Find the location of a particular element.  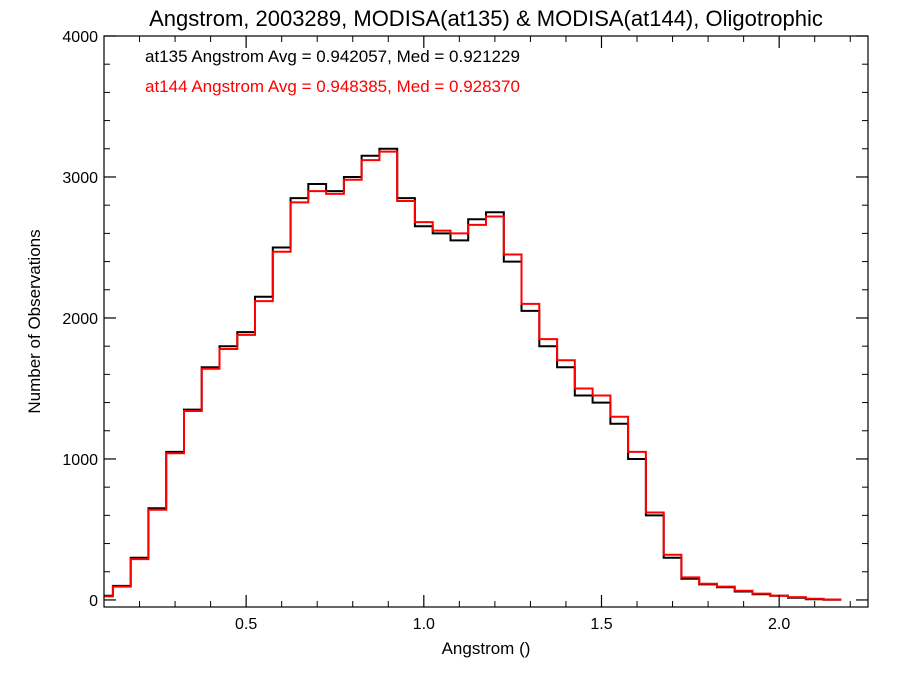

x-tick-label: 2.0 is located at coordinates (779, 624).